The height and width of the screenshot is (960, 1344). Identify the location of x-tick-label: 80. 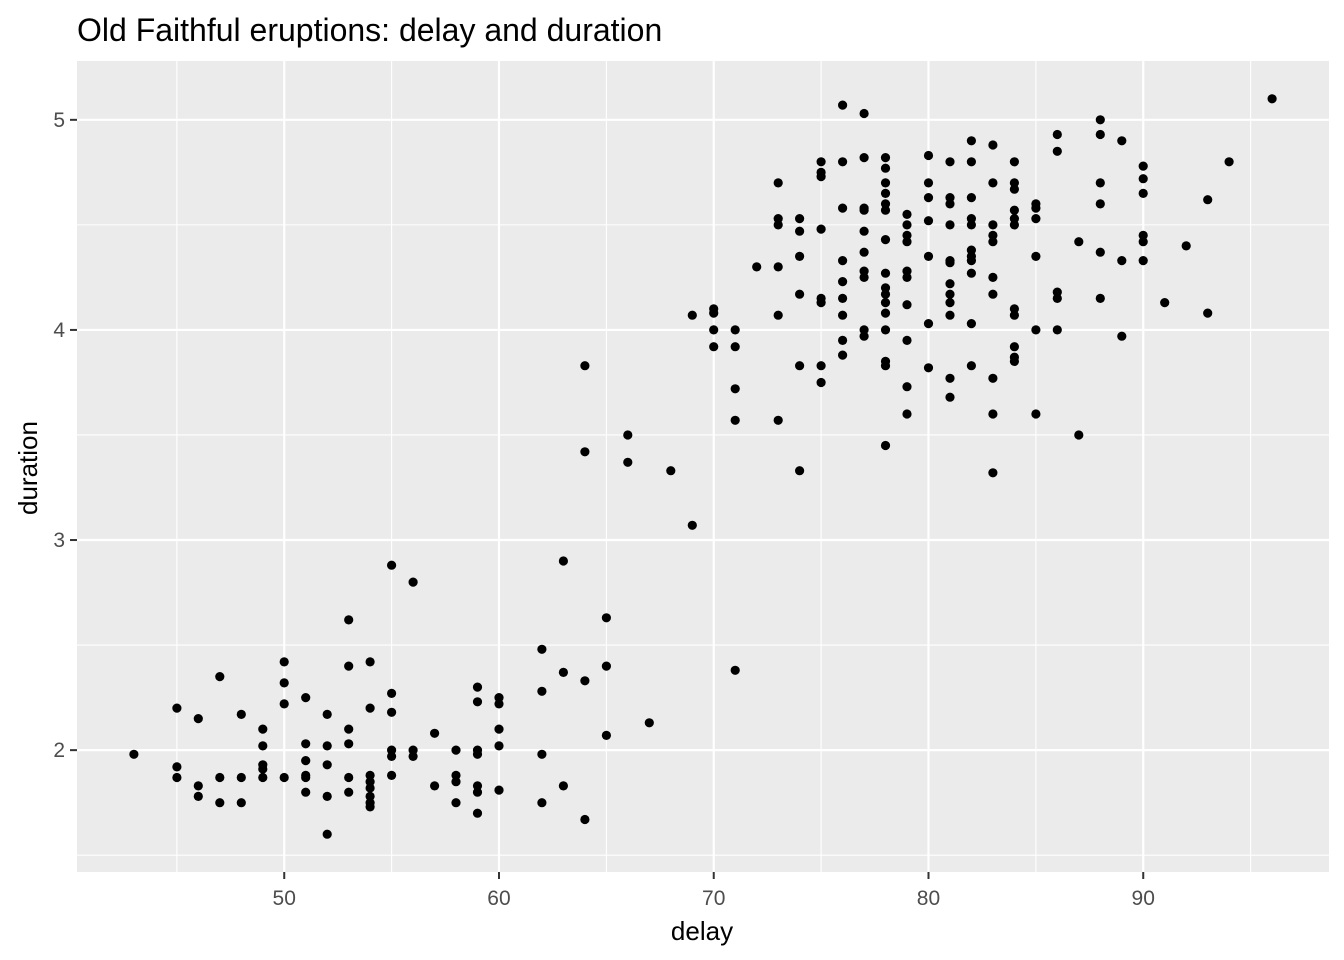
(928, 898).